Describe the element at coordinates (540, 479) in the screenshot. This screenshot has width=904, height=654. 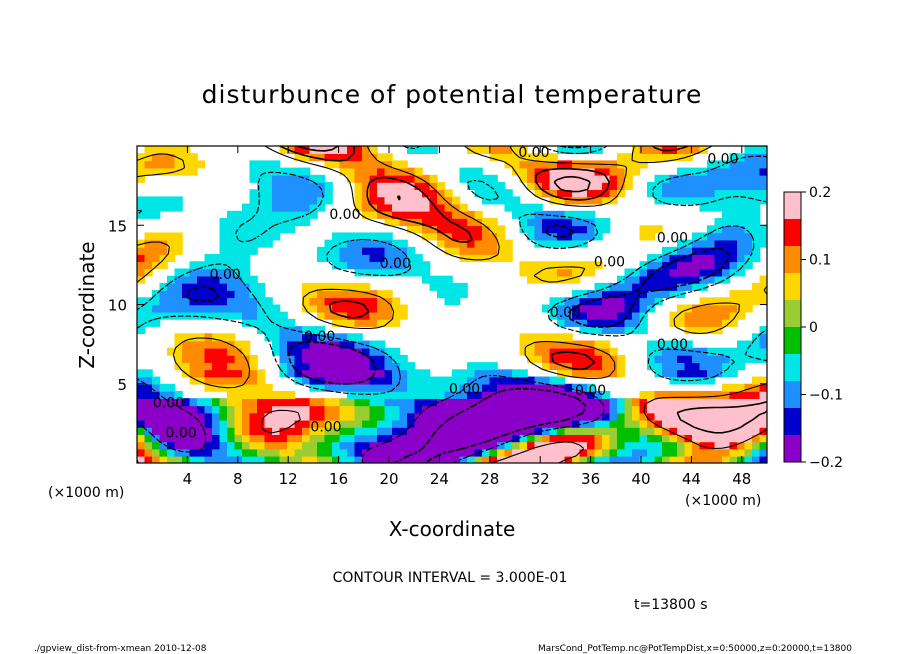
I see `x-tick-label: 32` at that location.